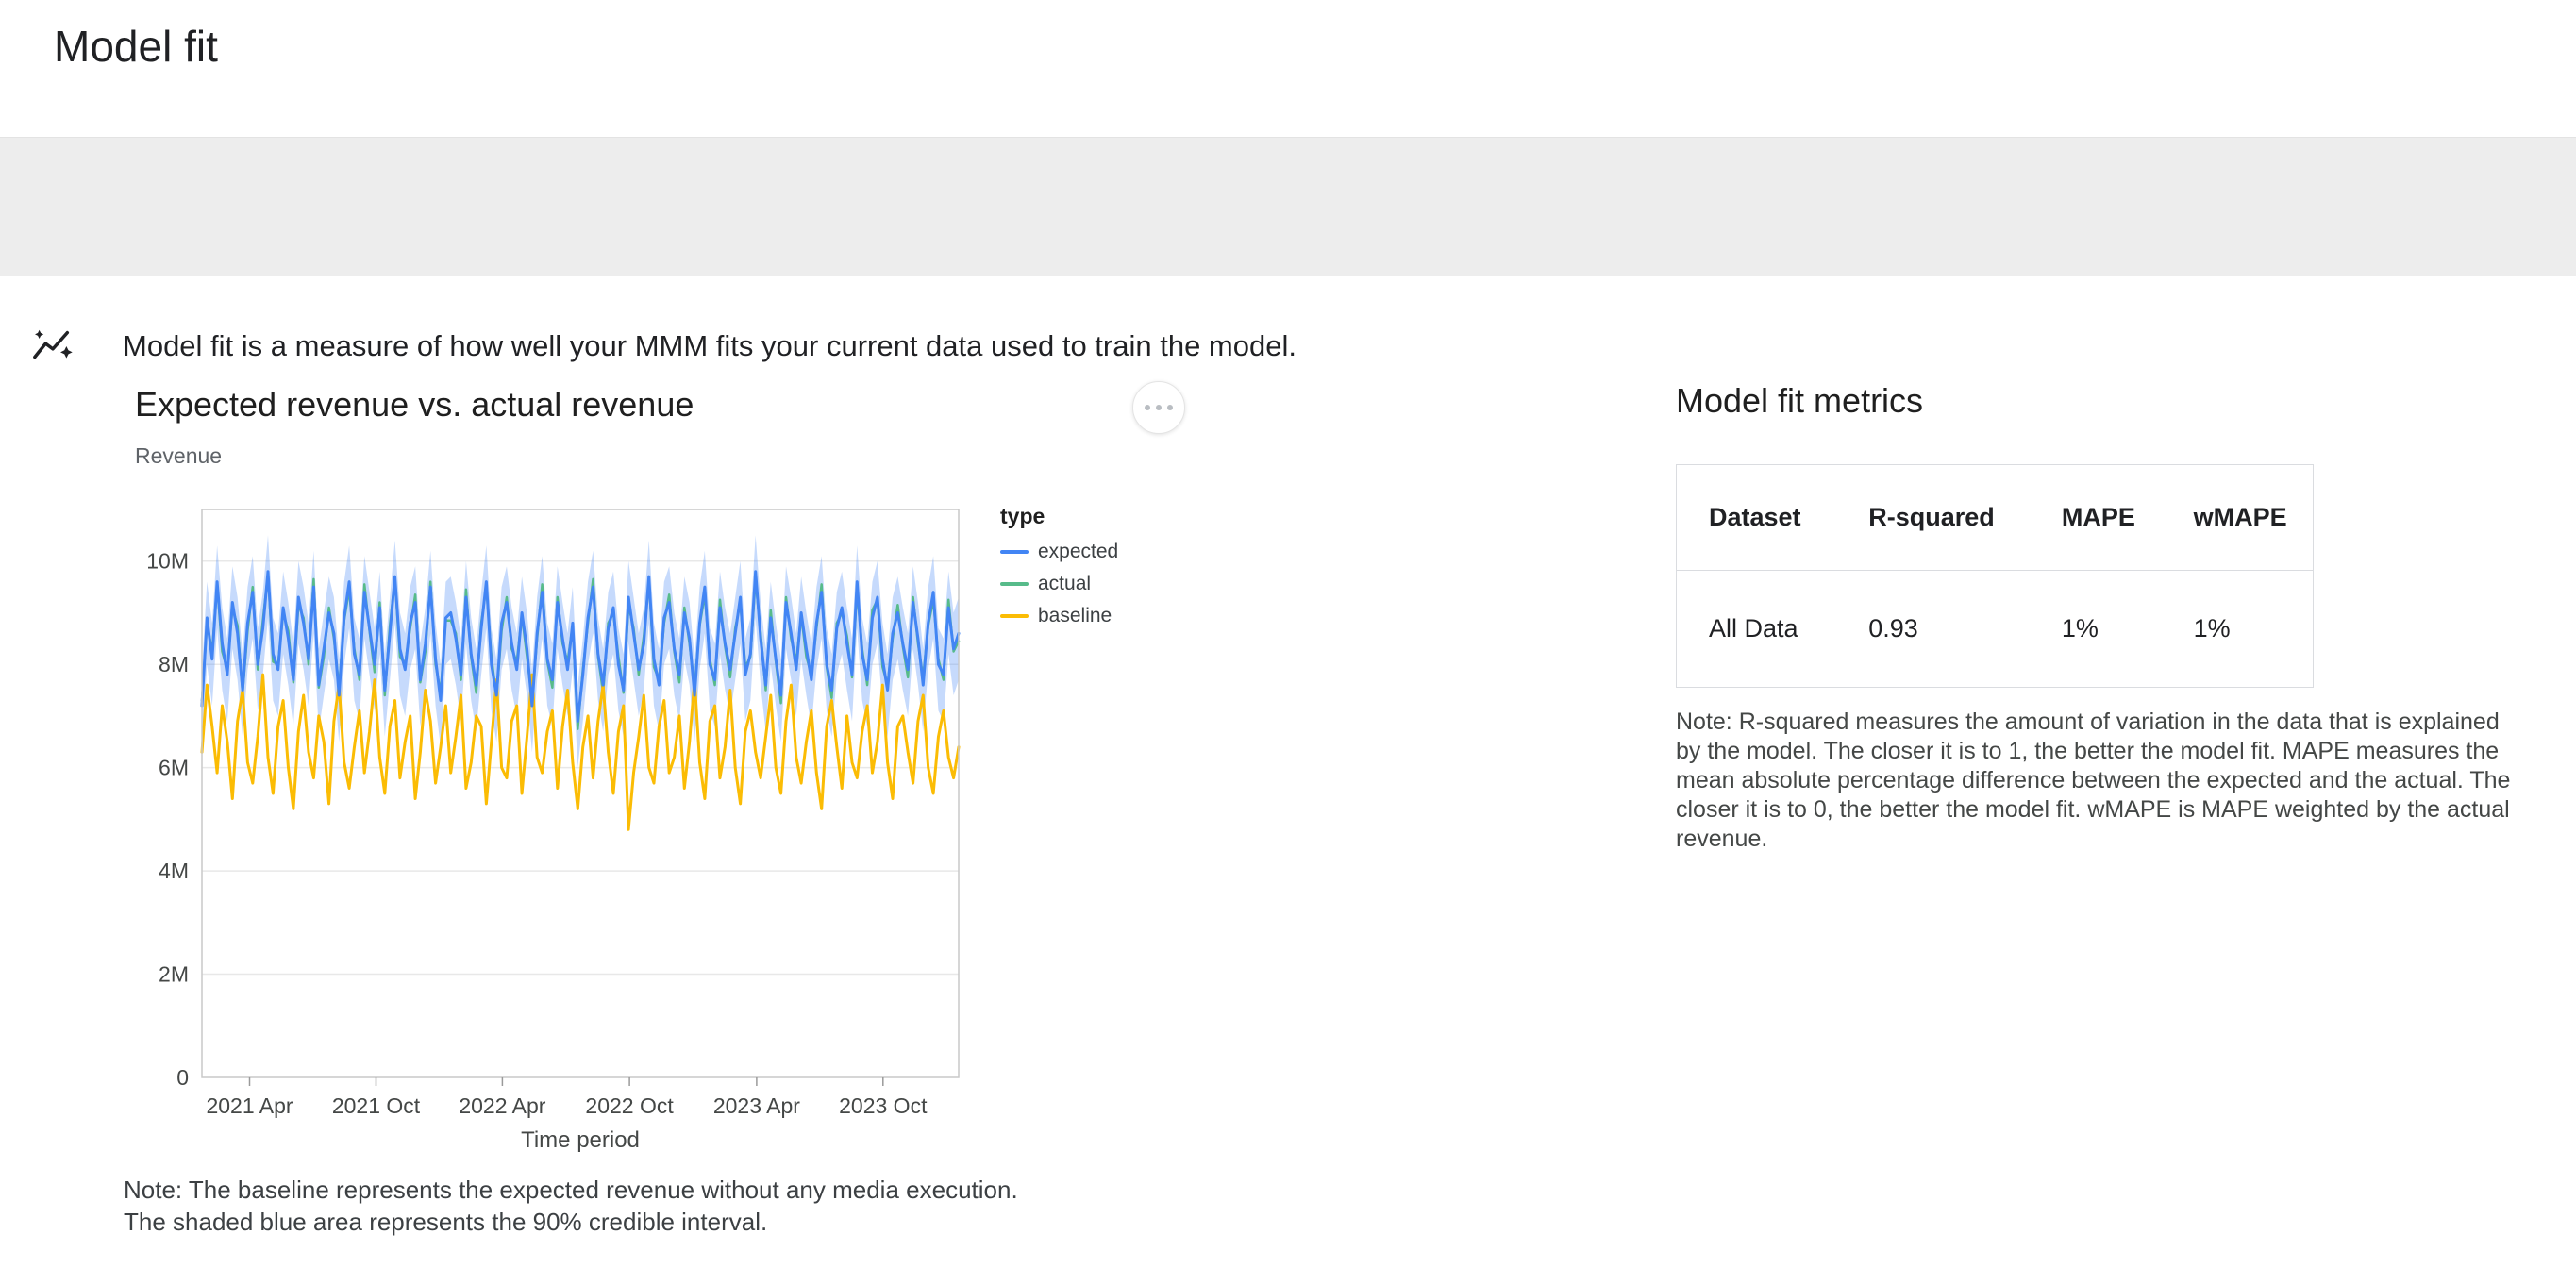  I want to click on table-header-dataset: Dataset, so click(1756, 517).